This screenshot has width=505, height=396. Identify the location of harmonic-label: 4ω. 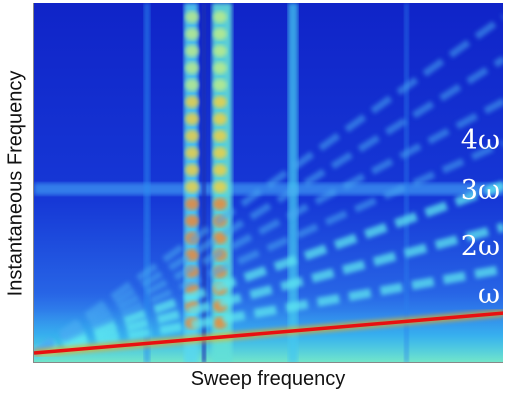
(480, 140).